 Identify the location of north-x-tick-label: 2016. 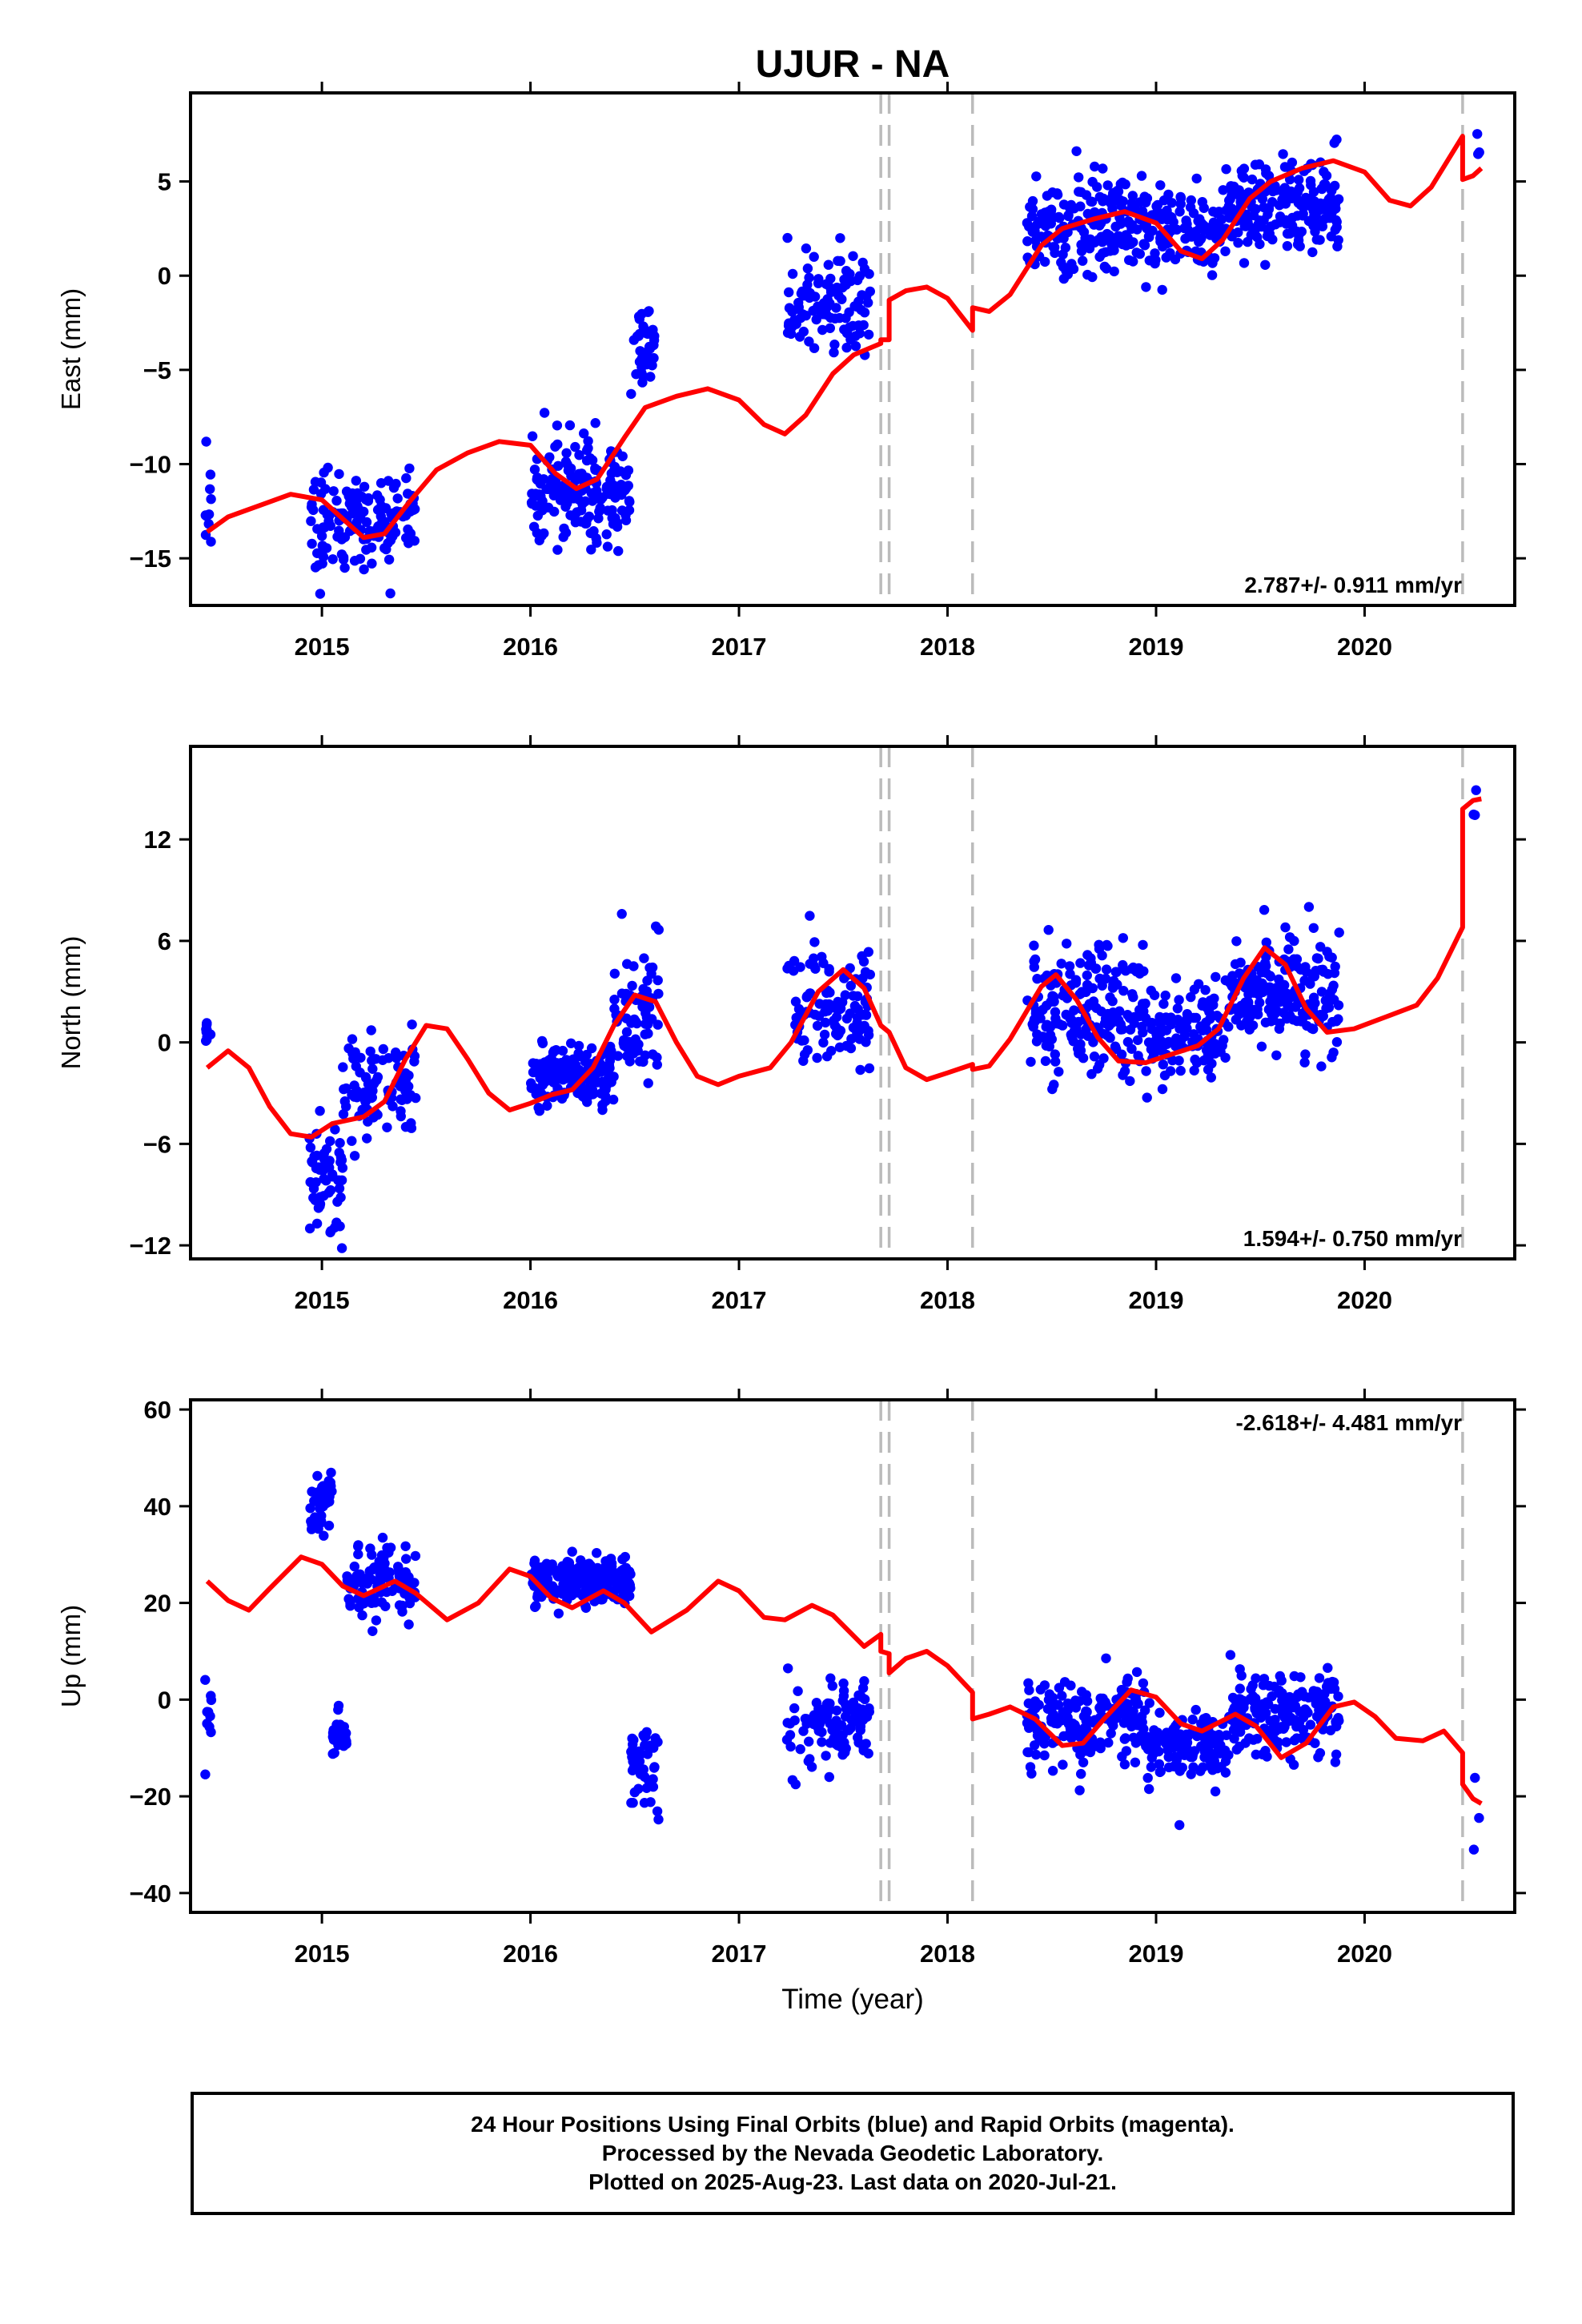
(530, 1300).